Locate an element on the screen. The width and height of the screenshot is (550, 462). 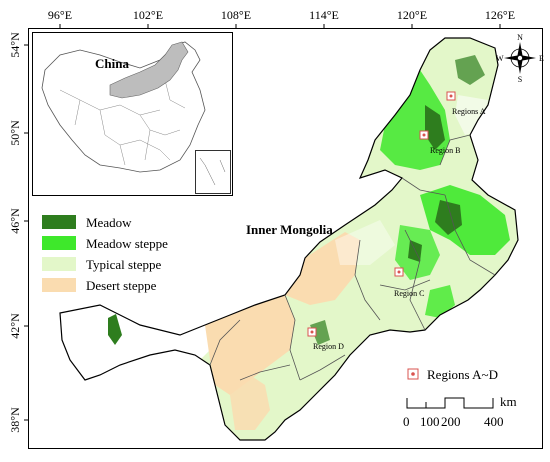
compass-s: S is located at coordinates (520, 79).